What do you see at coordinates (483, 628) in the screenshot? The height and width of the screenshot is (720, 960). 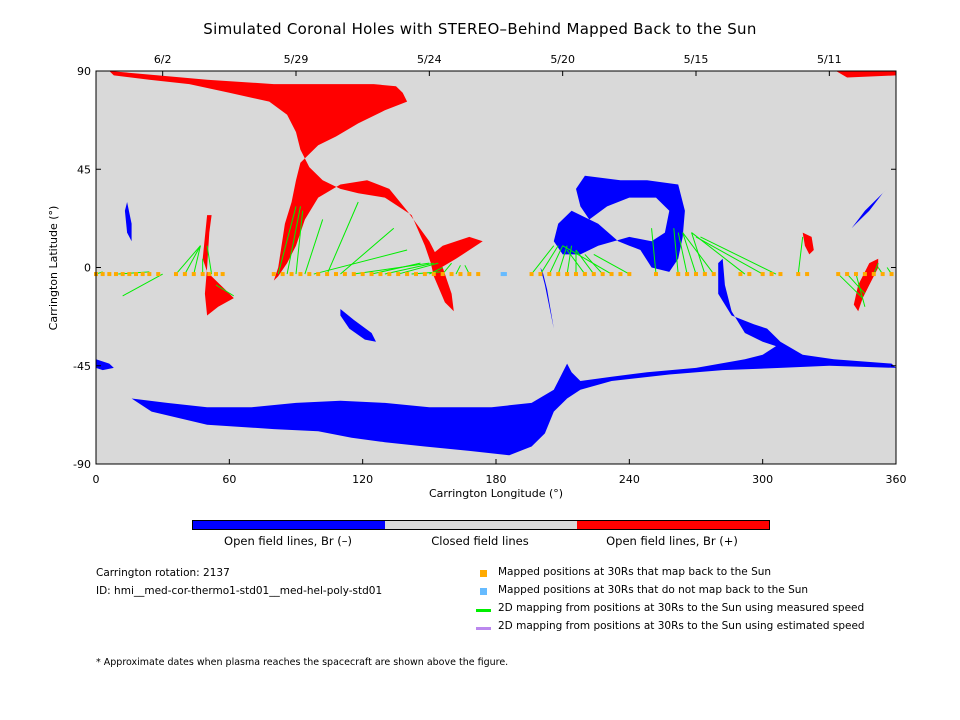 I see `legend-marker-estimated` at bounding box center [483, 628].